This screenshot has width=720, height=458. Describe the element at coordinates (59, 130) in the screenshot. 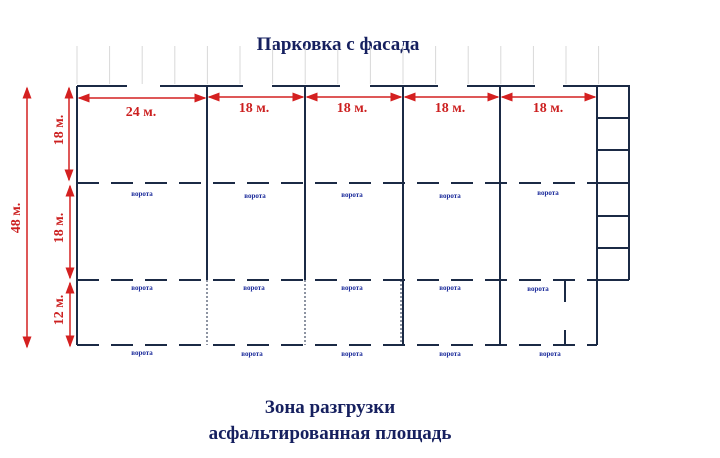

I see `dim-row1: 18 м.` at that location.